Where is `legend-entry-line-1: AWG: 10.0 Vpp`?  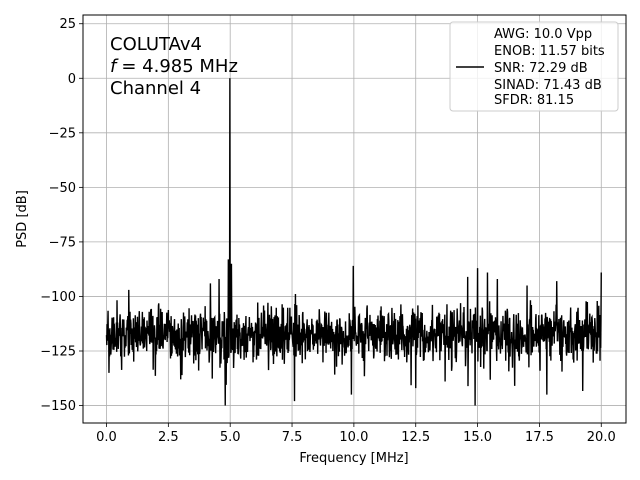 legend-entry-line-1: AWG: 10.0 Vpp is located at coordinates (543, 34).